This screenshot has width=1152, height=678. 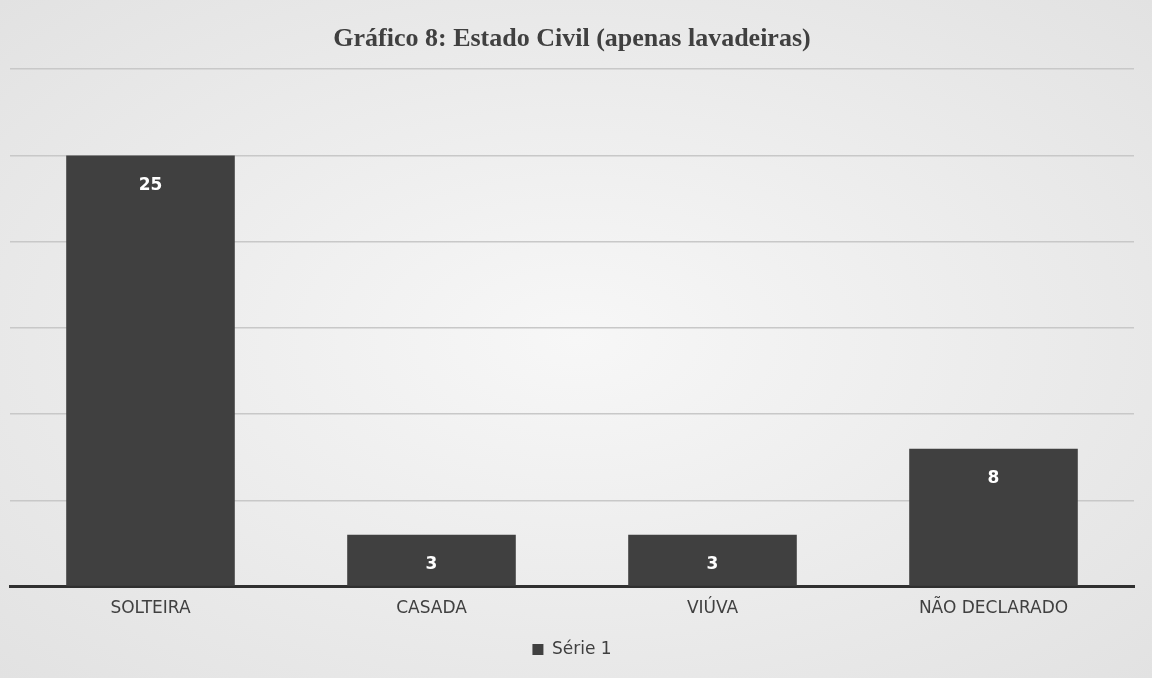 I want to click on data-label: 25, so click(x=150, y=183).